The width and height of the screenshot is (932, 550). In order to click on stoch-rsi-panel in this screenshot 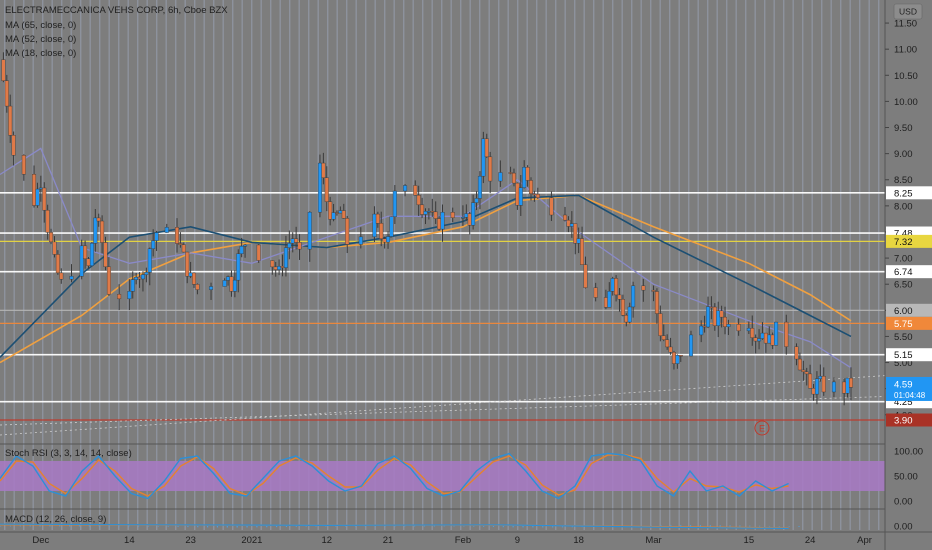, I will do `click(442, 476)`.